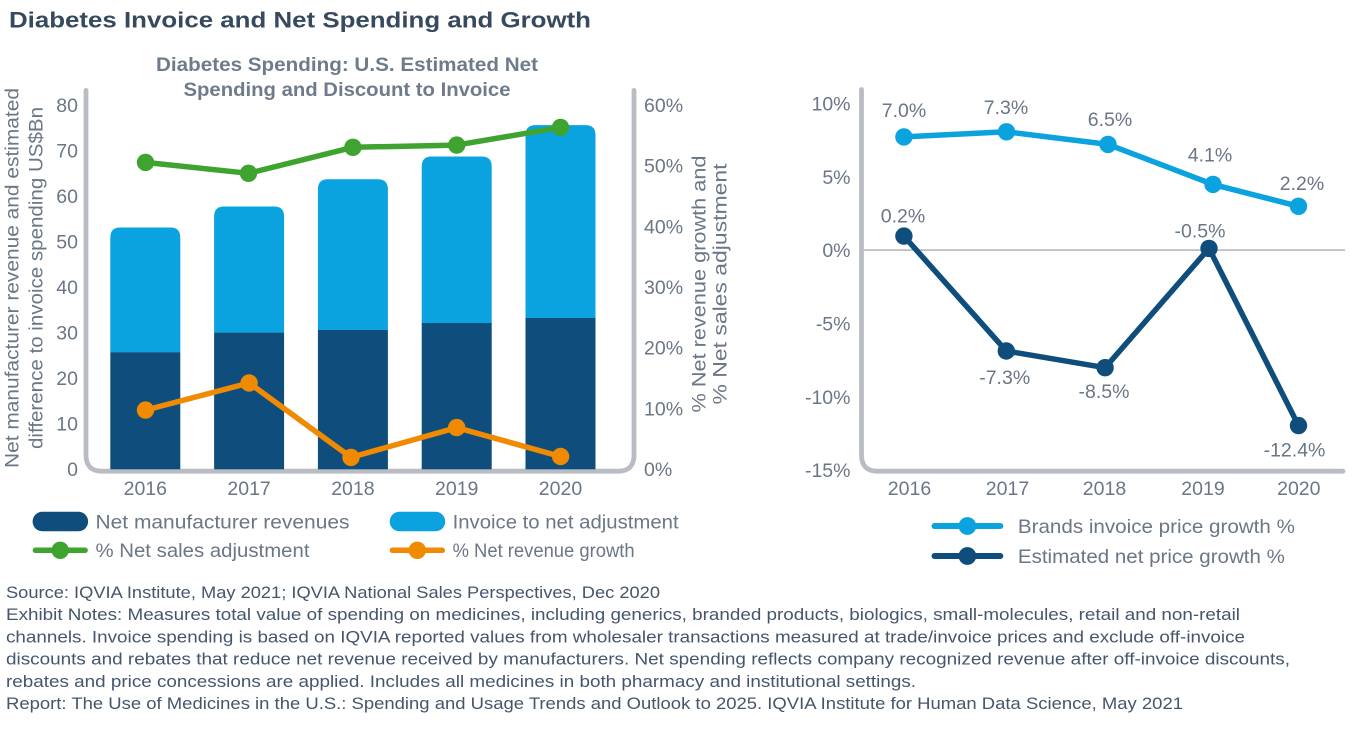  What do you see at coordinates (1006, 108) in the screenshot?
I see `svg-text: 7.3%` at bounding box center [1006, 108].